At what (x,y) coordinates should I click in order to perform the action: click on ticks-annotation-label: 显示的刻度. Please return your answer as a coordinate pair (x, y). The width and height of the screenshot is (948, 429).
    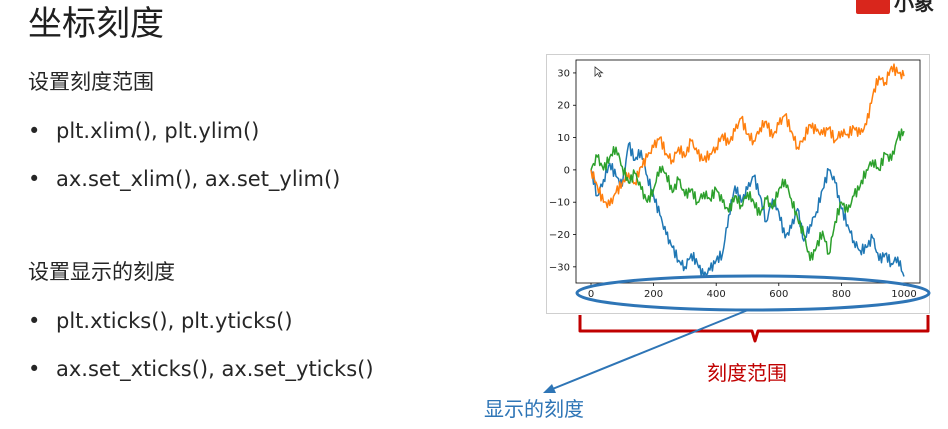
    Looking at the image, I should click on (534, 409).